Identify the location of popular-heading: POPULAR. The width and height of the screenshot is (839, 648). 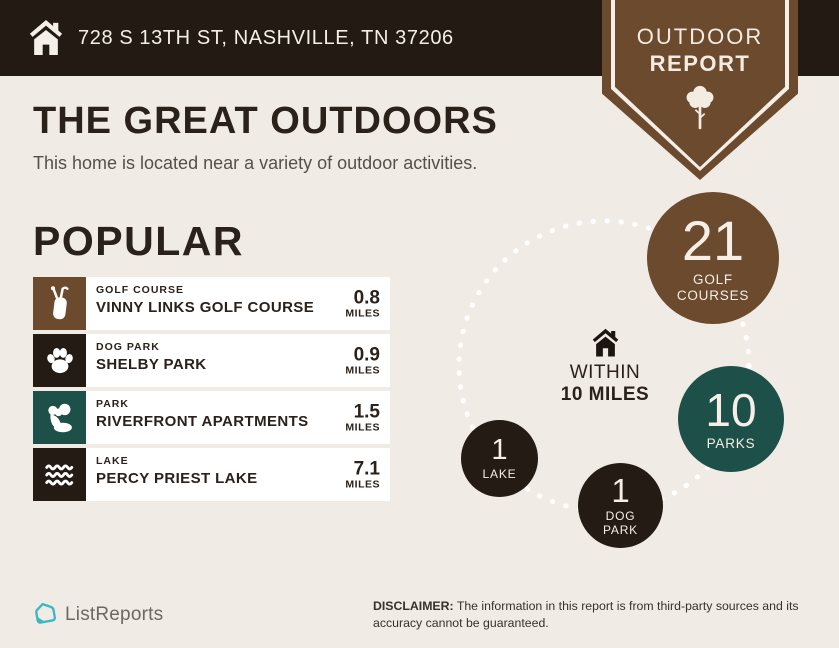
(138, 241).